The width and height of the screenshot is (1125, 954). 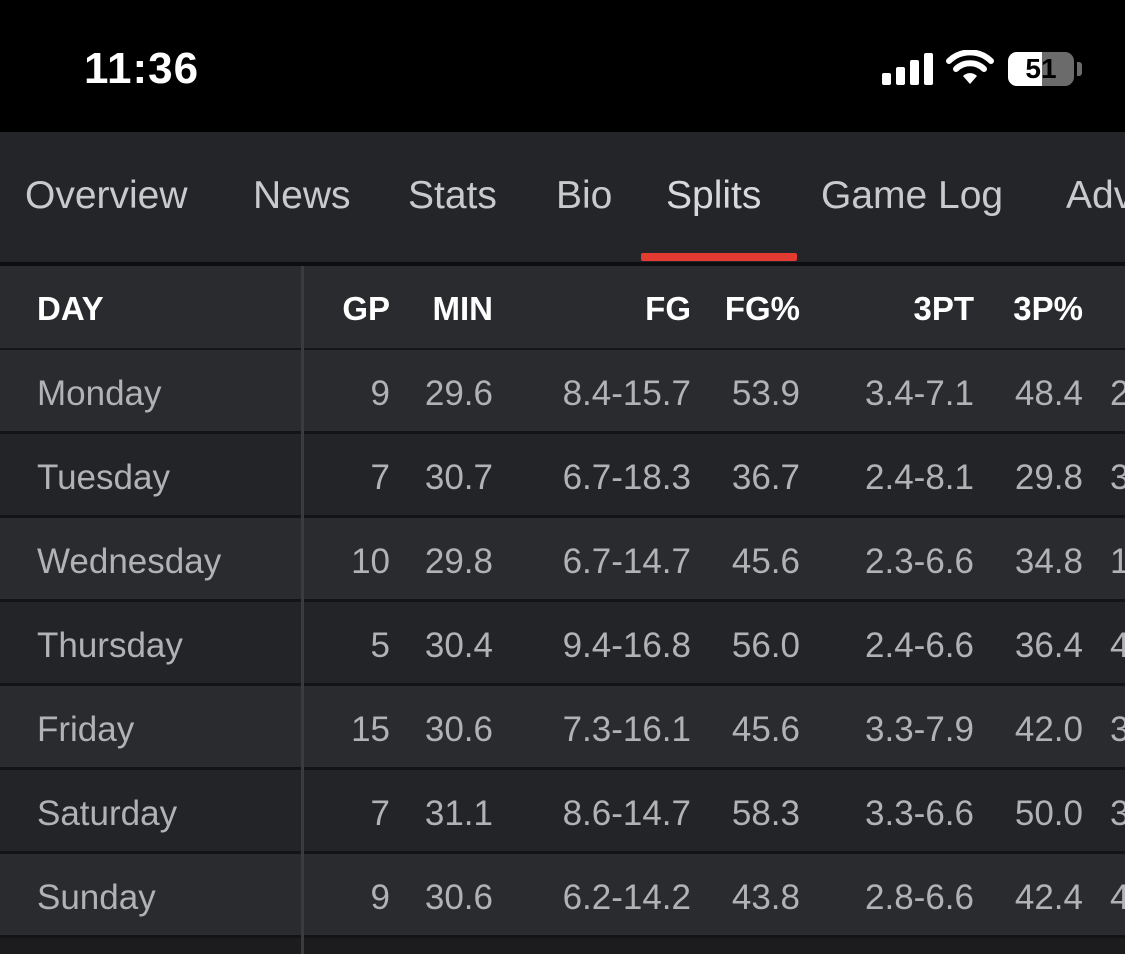 I want to click on battery-level: 51, so click(x=1041, y=68).